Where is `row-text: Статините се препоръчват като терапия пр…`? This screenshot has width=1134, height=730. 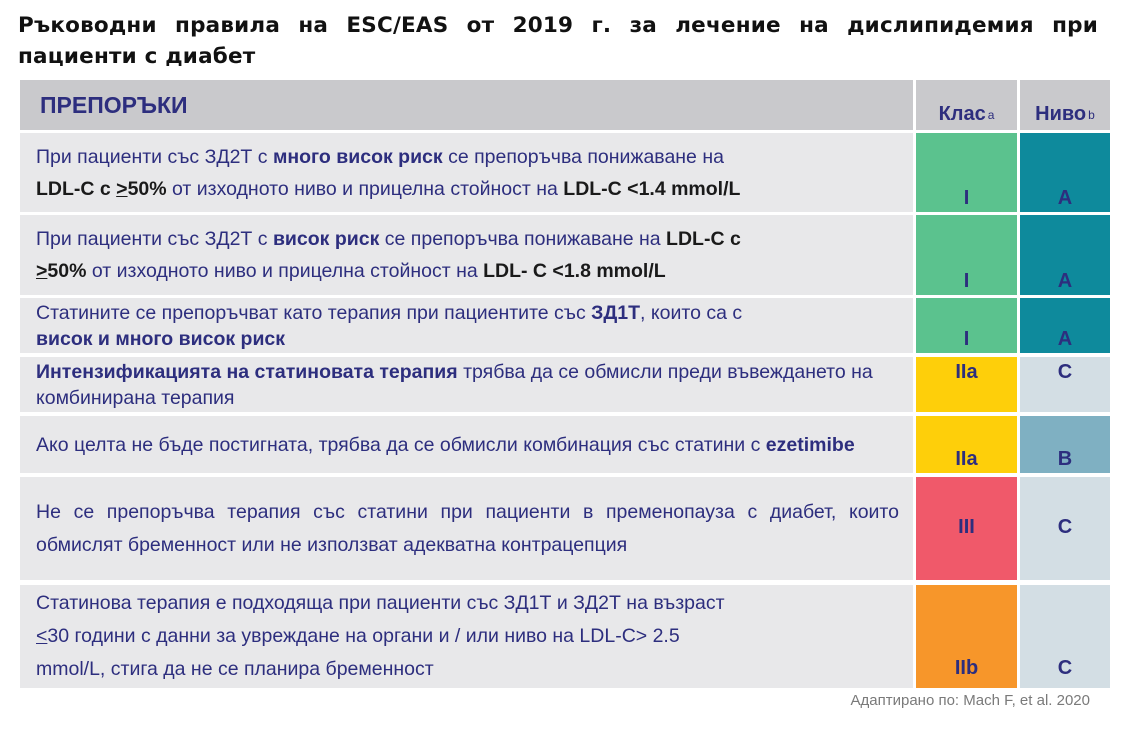
row-text: Статините се препоръчват като терапия пр… is located at coordinates (314, 312).